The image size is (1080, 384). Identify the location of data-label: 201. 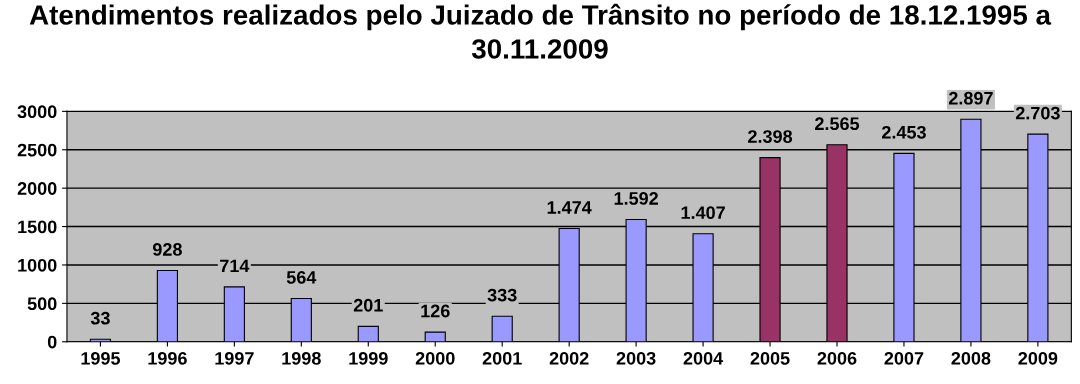
(368, 305).